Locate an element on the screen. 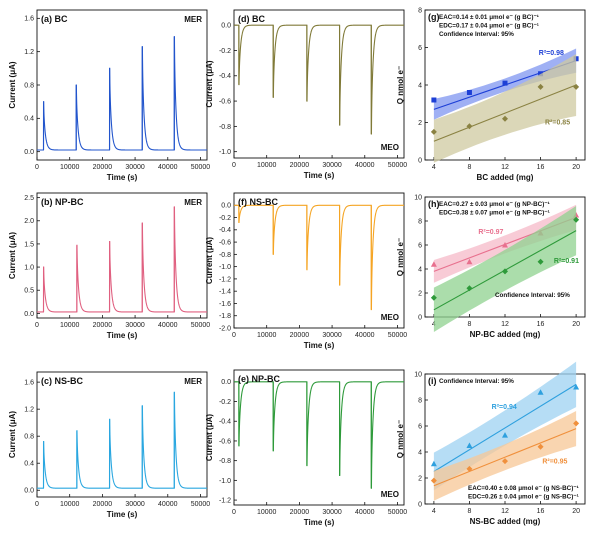 This screenshot has width=600, height=542. y-tick-label: 10 is located at coordinates (418, 197).